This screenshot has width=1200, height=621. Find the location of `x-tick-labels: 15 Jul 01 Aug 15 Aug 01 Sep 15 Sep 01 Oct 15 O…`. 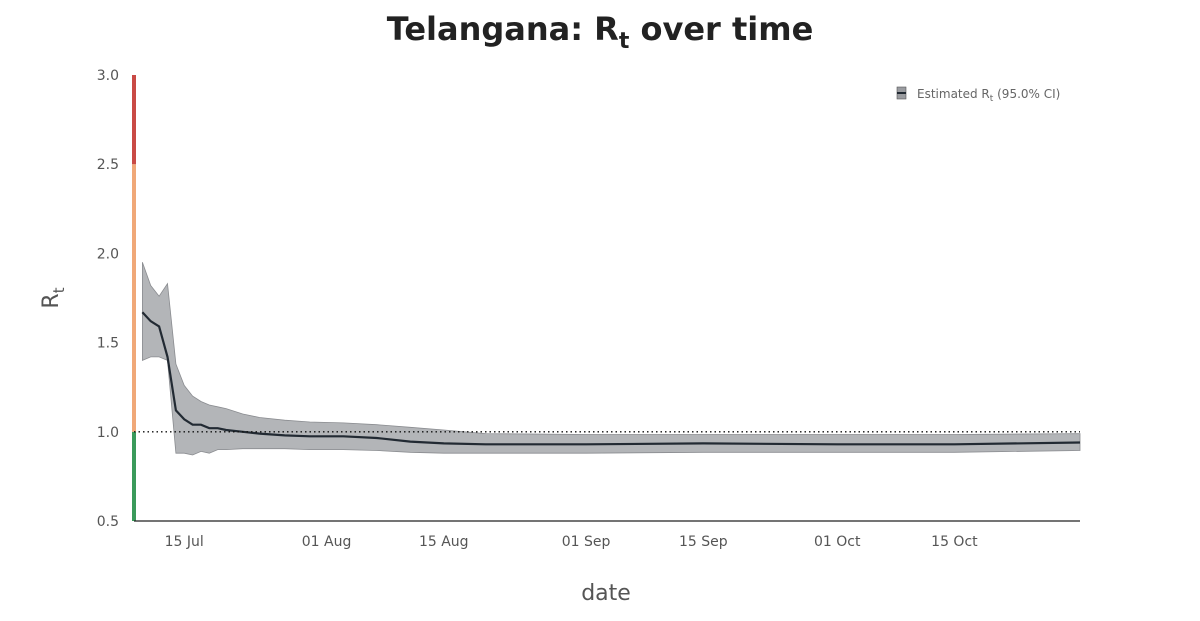

x-tick-labels: 15 Jul 01 Aug 15 Aug 01 Sep 15 Sep 01 Oct 15 O… is located at coordinates (572, 542).